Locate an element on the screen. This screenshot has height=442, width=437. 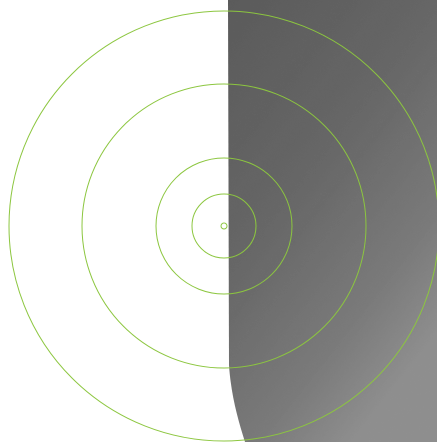
ring is located at coordinates (224, 226).